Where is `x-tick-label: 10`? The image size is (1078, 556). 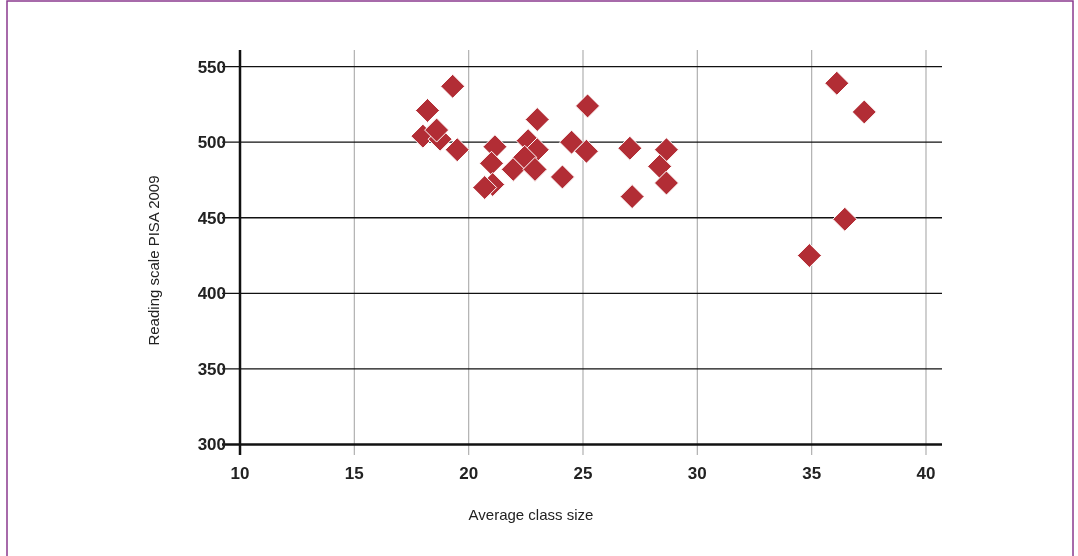 x-tick-label: 10 is located at coordinates (240, 473).